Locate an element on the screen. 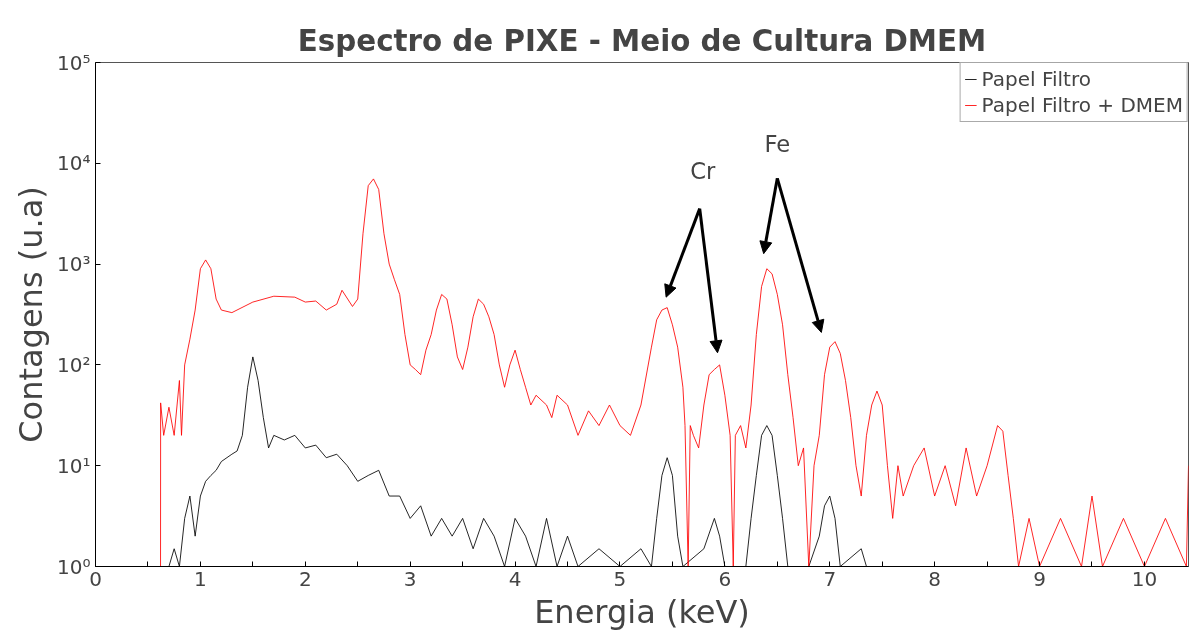 Image resolution: width=1190 pixels, height=641 pixels. y-tick-label: 10⁰ is located at coordinates (74, 566).